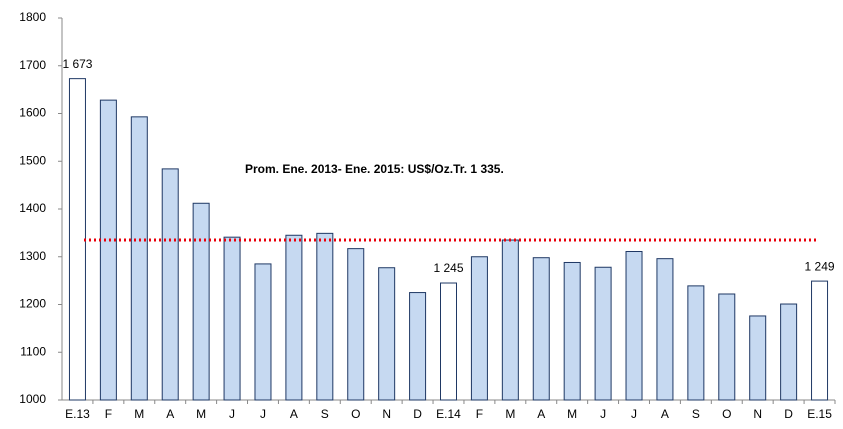  What do you see at coordinates (33, 351) in the screenshot?
I see `y-tick-label: 1100` at bounding box center [33, 351].